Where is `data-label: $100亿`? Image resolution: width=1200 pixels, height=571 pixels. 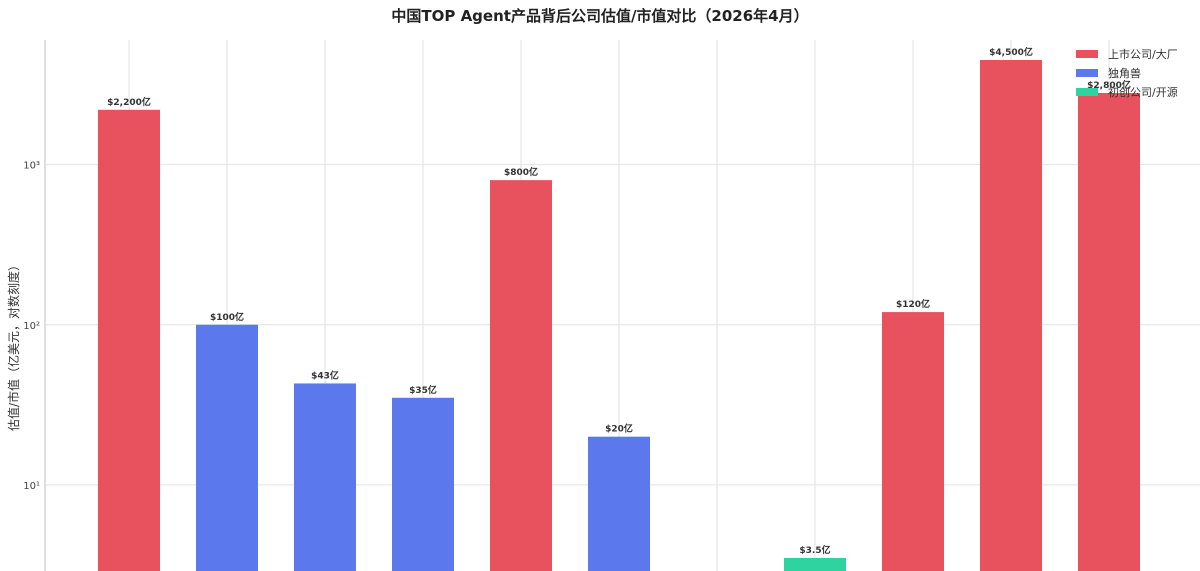
data-label: $100亿 is located at coordinates (227, 317).